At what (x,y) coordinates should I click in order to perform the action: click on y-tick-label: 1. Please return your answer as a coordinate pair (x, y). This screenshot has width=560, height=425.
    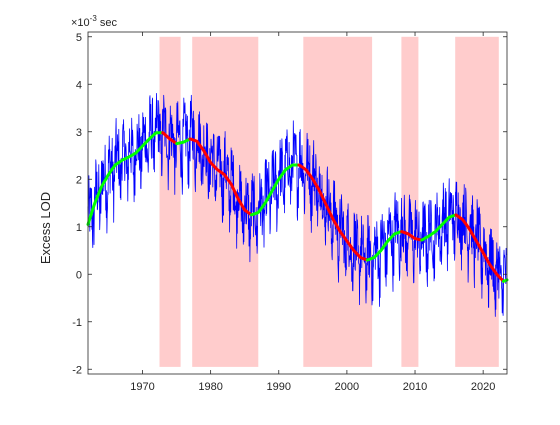
    Looking at the image, I should click on (79, 228).